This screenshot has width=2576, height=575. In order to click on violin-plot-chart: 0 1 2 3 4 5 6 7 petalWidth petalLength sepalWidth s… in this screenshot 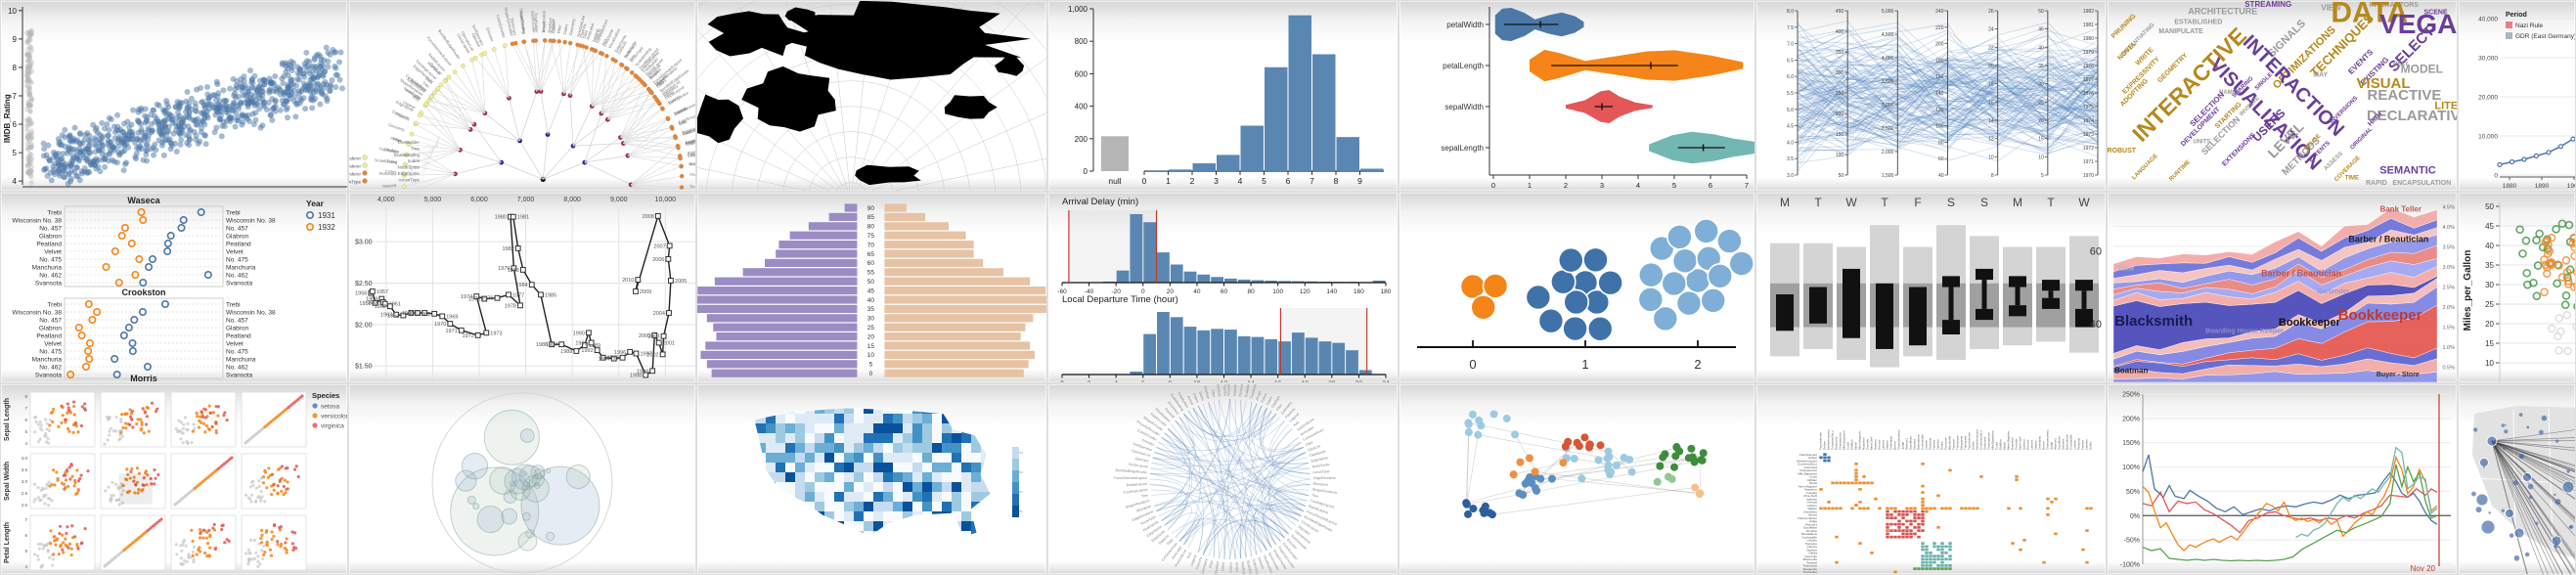, I will do `click(1597, 98)`.